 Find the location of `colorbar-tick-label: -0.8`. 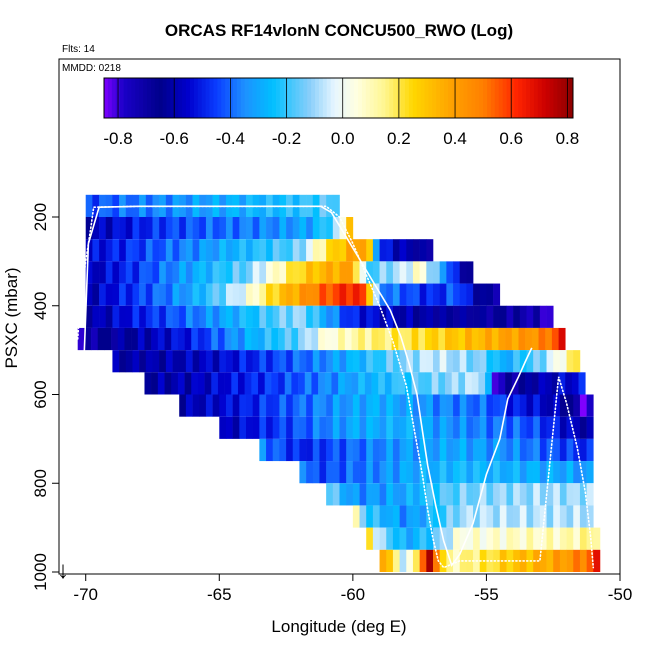

colorbar-tick-label: -0.8 is located at coordinates (117, 138).